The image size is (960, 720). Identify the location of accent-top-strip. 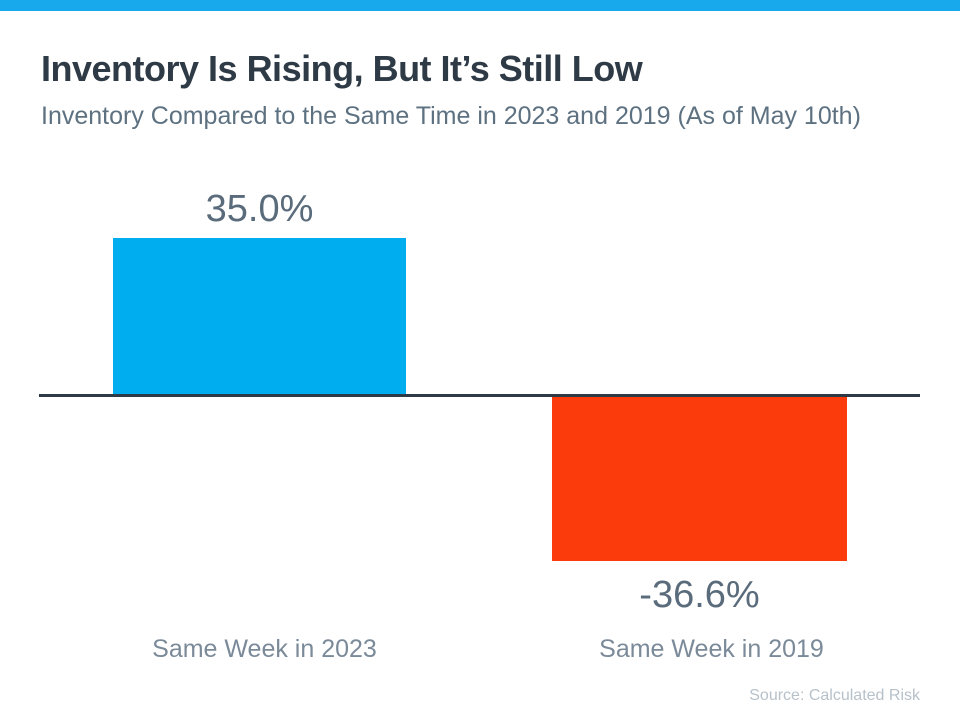
(480, 5).